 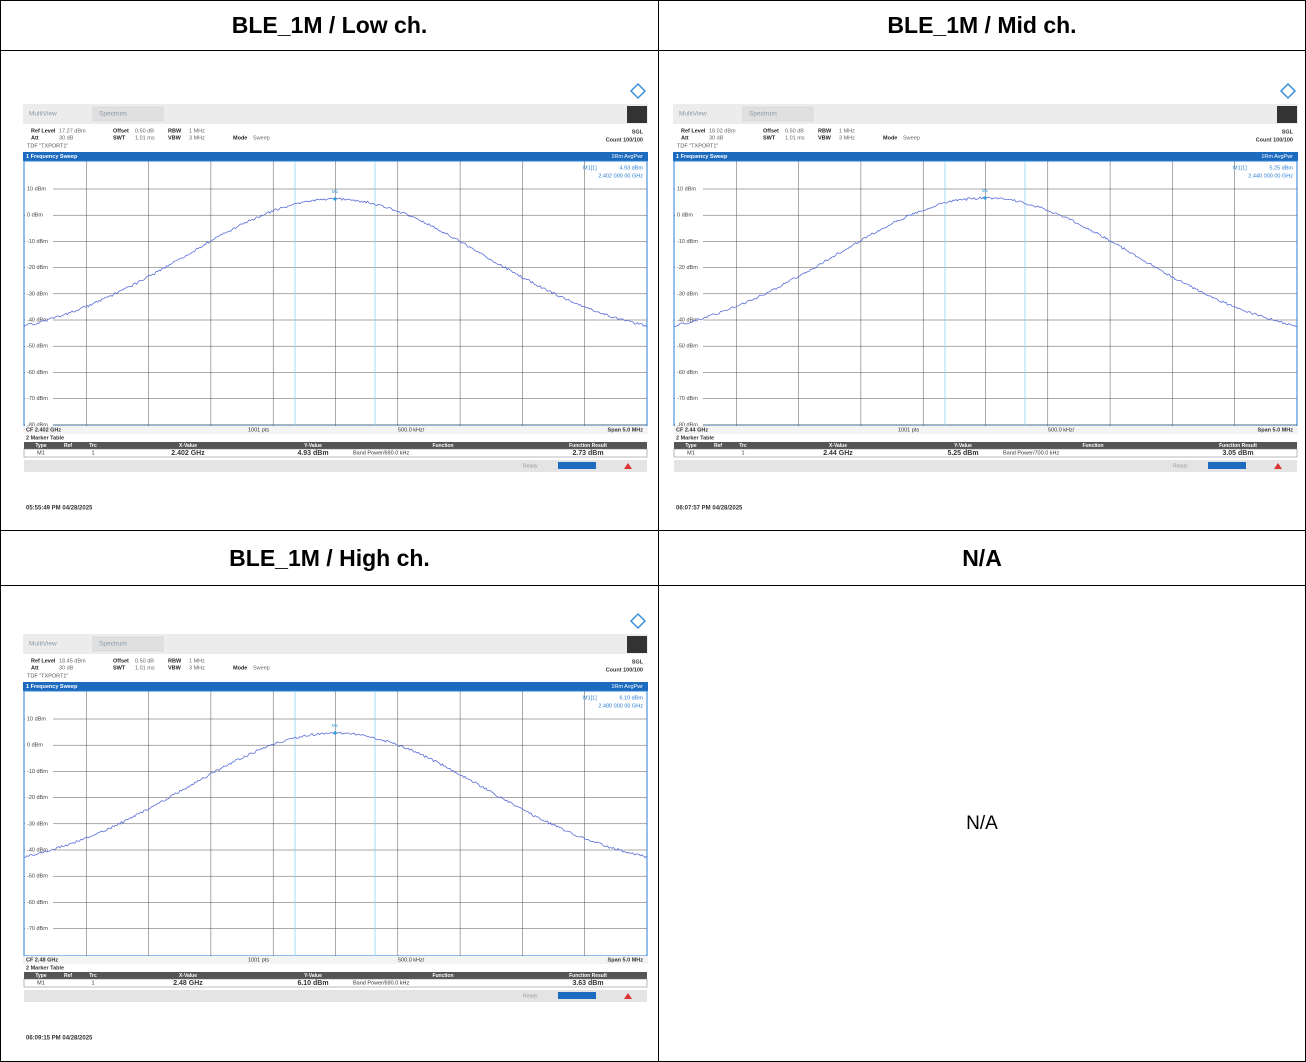 I want to click on cell-header: BLE_1M / Low ch., so click(x=329, y=25).